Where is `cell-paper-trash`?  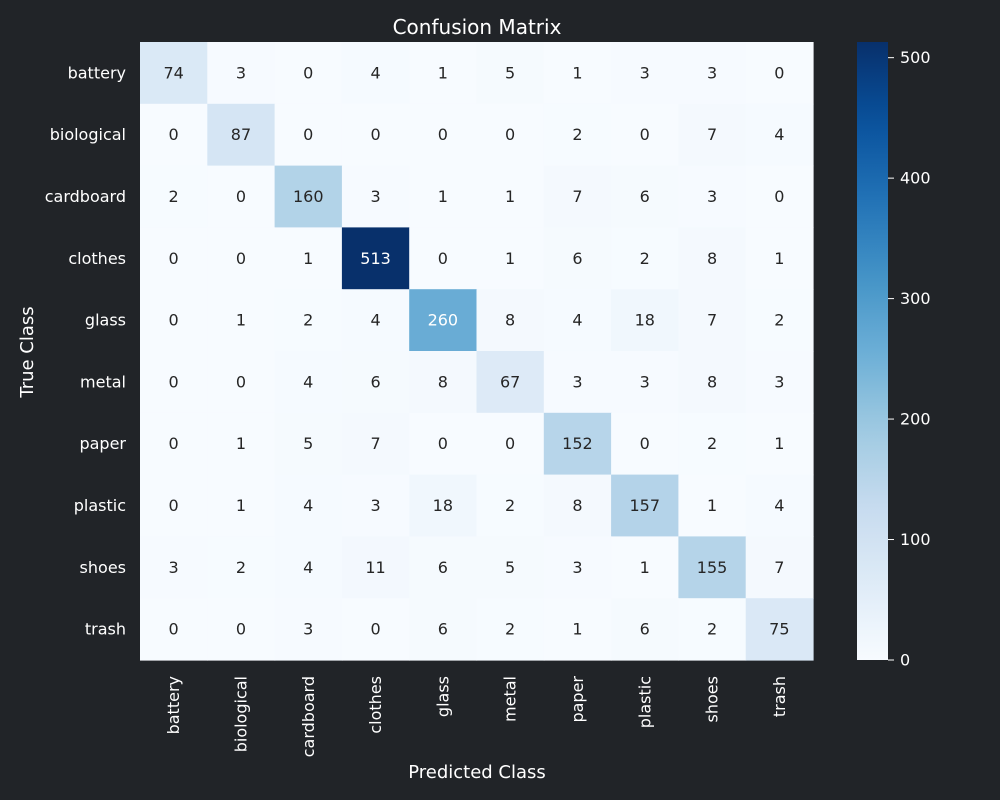
cell-paper-trash is located at coordinates (779, 444).